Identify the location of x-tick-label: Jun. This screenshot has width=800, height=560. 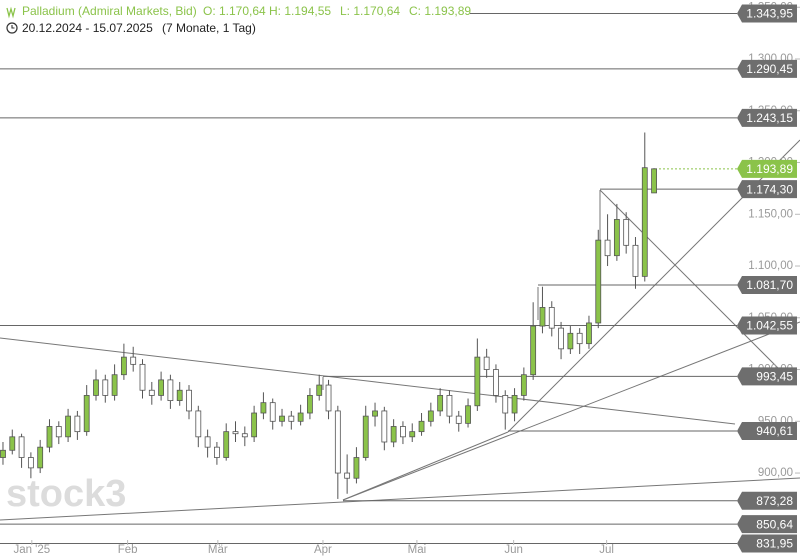
(513, 550).